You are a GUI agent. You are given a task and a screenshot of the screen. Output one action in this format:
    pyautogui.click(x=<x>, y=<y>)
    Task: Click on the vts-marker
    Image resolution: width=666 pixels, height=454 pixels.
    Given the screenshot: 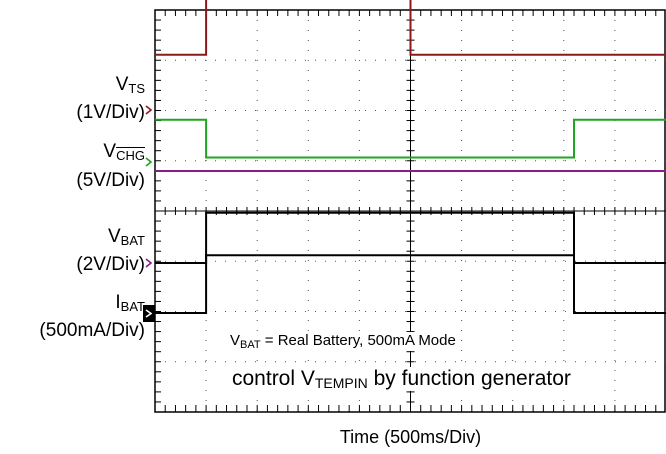 What is the action you would take?
    pyautogui.click(x=149, y=110)
    